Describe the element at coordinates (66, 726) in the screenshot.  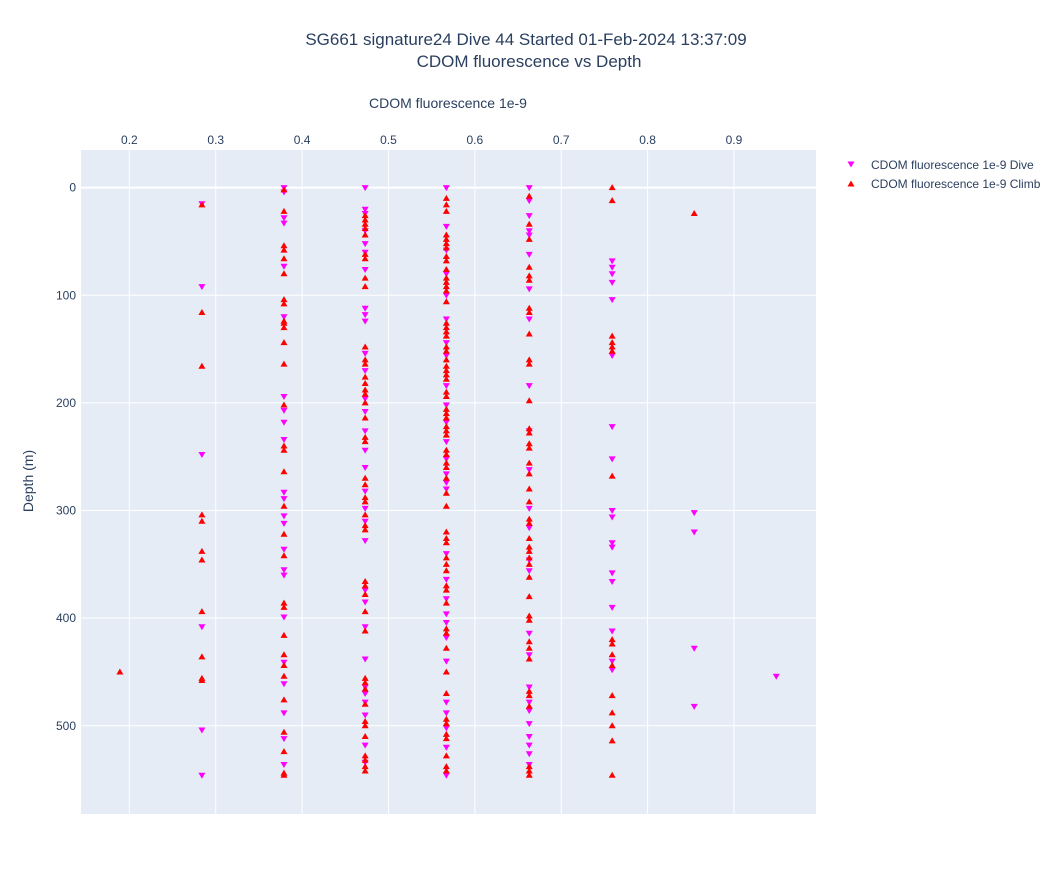
I see `y-tick-label: 500` at that location.